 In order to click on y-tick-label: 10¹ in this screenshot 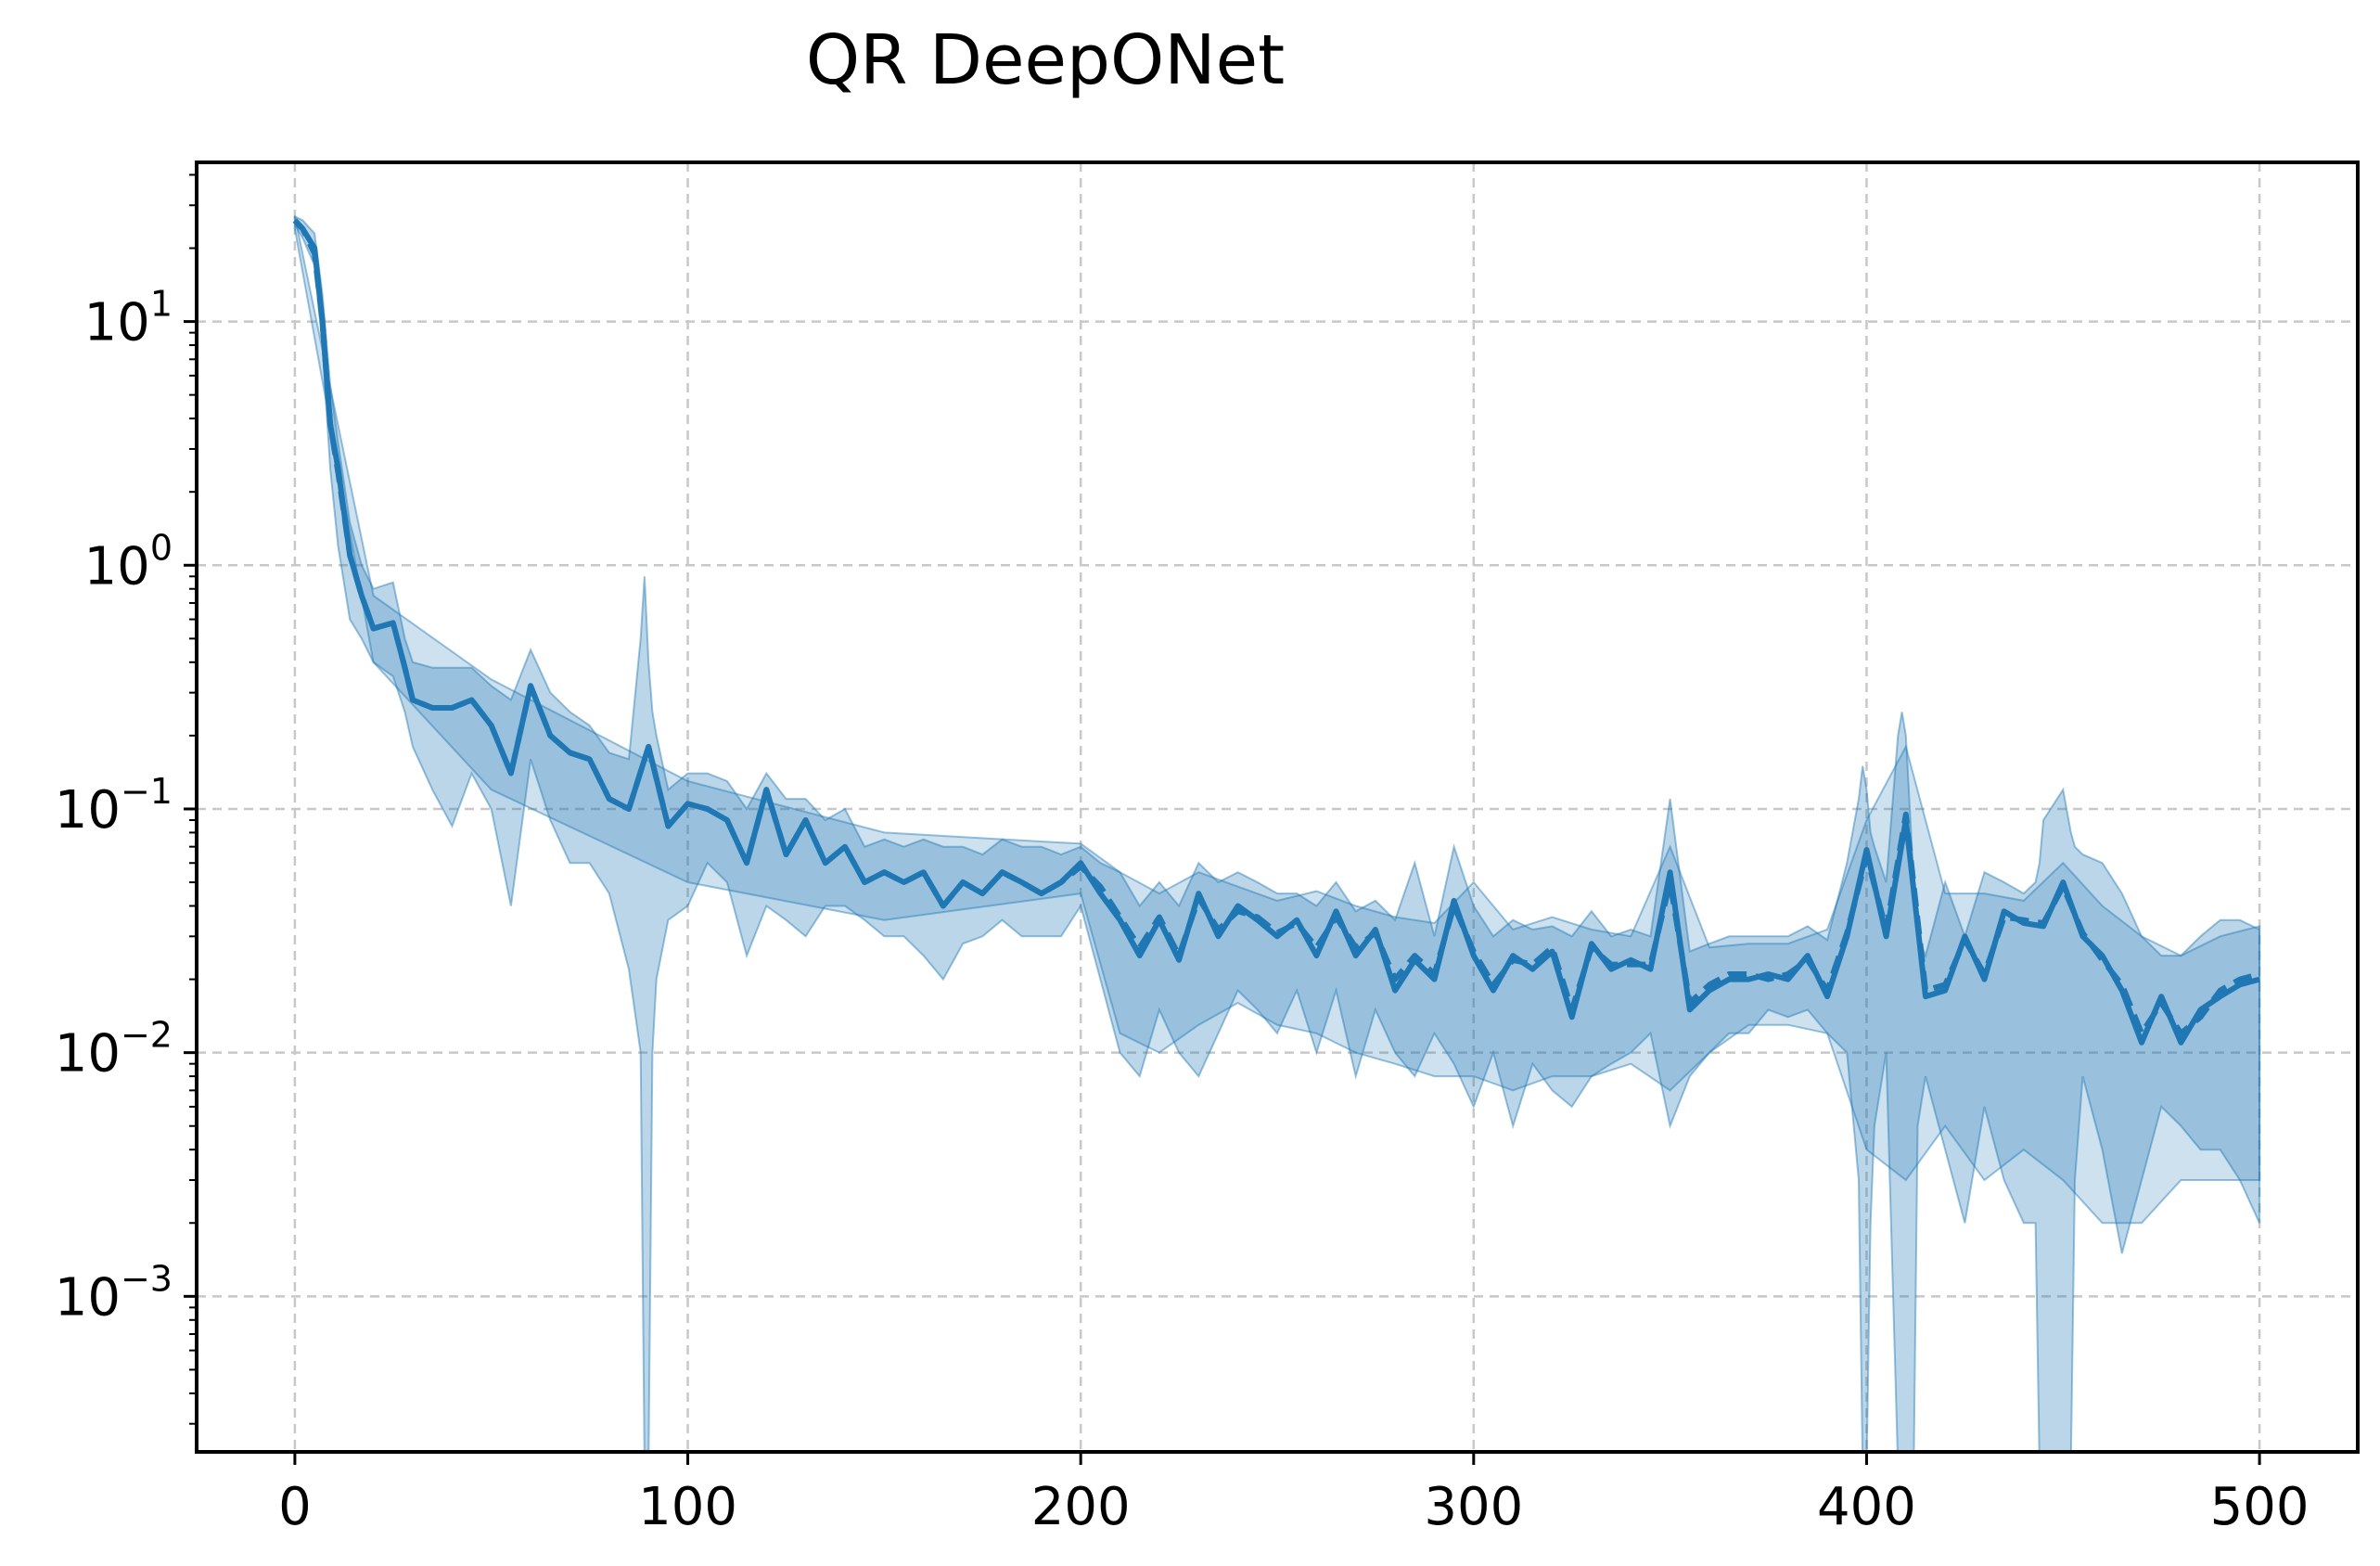, I will do `click(128, 318)`.